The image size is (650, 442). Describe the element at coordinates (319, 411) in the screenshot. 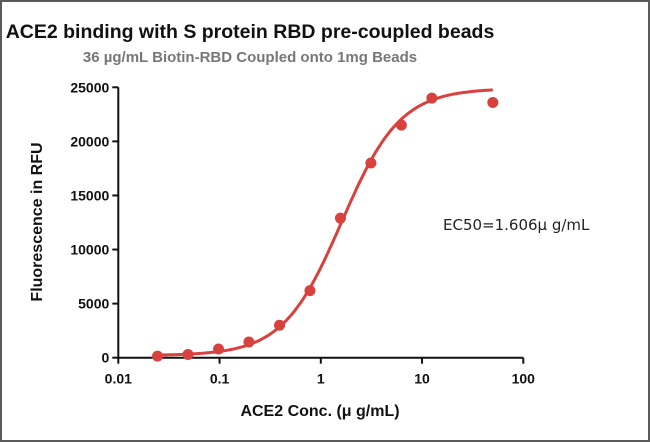

I see `x-axis-label: ACE2 Conc. (μ g/mL)` at that location.